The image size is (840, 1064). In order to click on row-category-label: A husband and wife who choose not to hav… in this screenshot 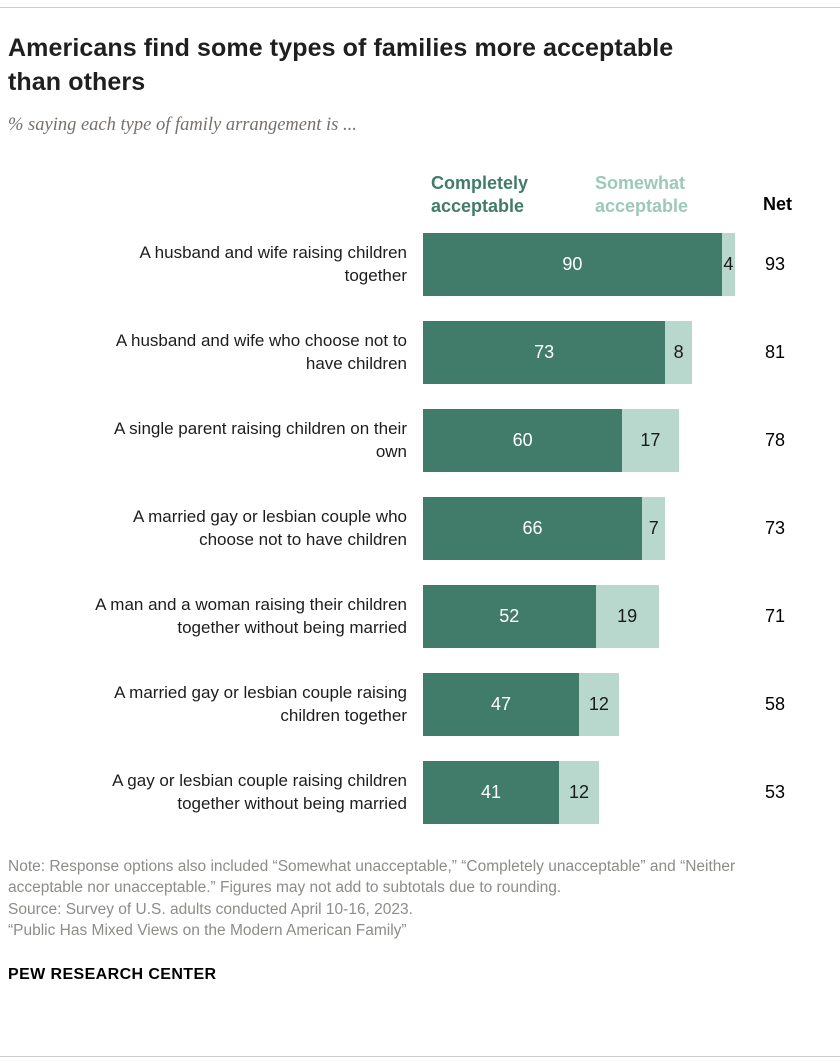, I will do `click(215, 352)`.